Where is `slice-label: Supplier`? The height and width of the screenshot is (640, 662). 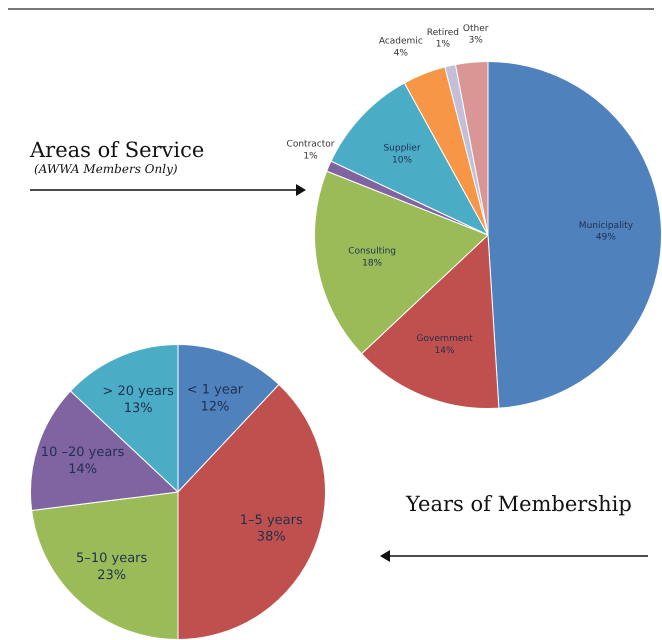
slice-label: Supplier is located at coordinates (402, 149).